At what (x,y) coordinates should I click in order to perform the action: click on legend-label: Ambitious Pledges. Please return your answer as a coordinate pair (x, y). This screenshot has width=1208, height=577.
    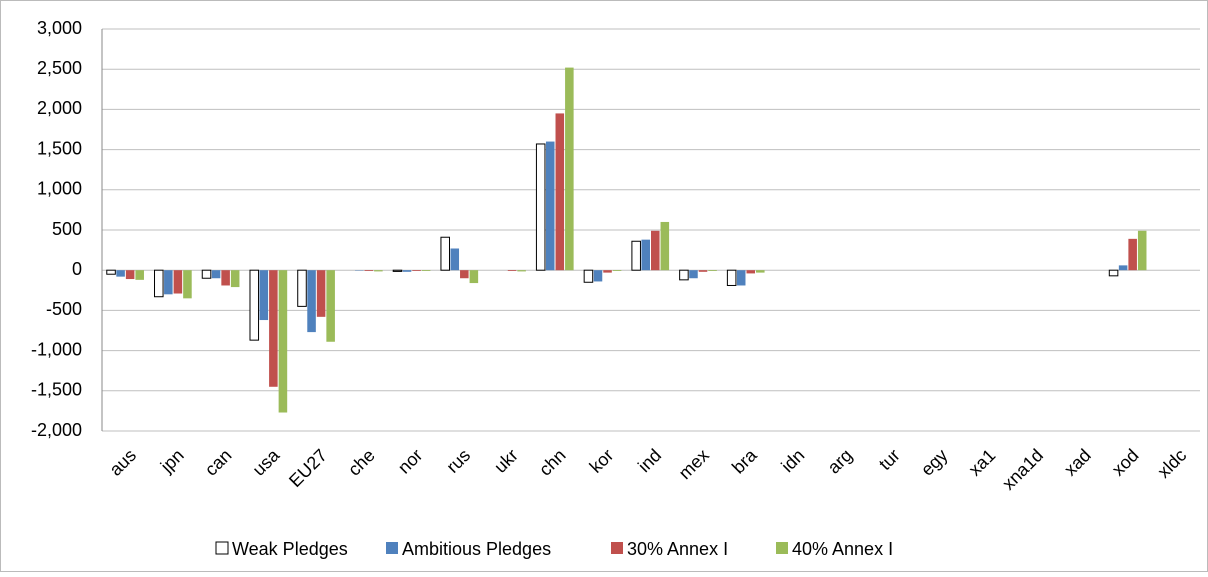
    Looking at the image, I should click on (476, 549).